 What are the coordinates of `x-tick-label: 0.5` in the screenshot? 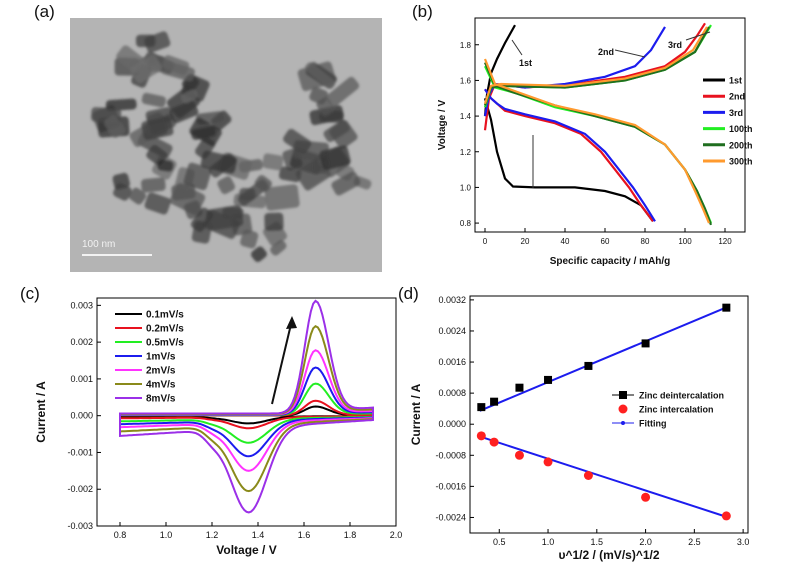 It's located at (499, 542).